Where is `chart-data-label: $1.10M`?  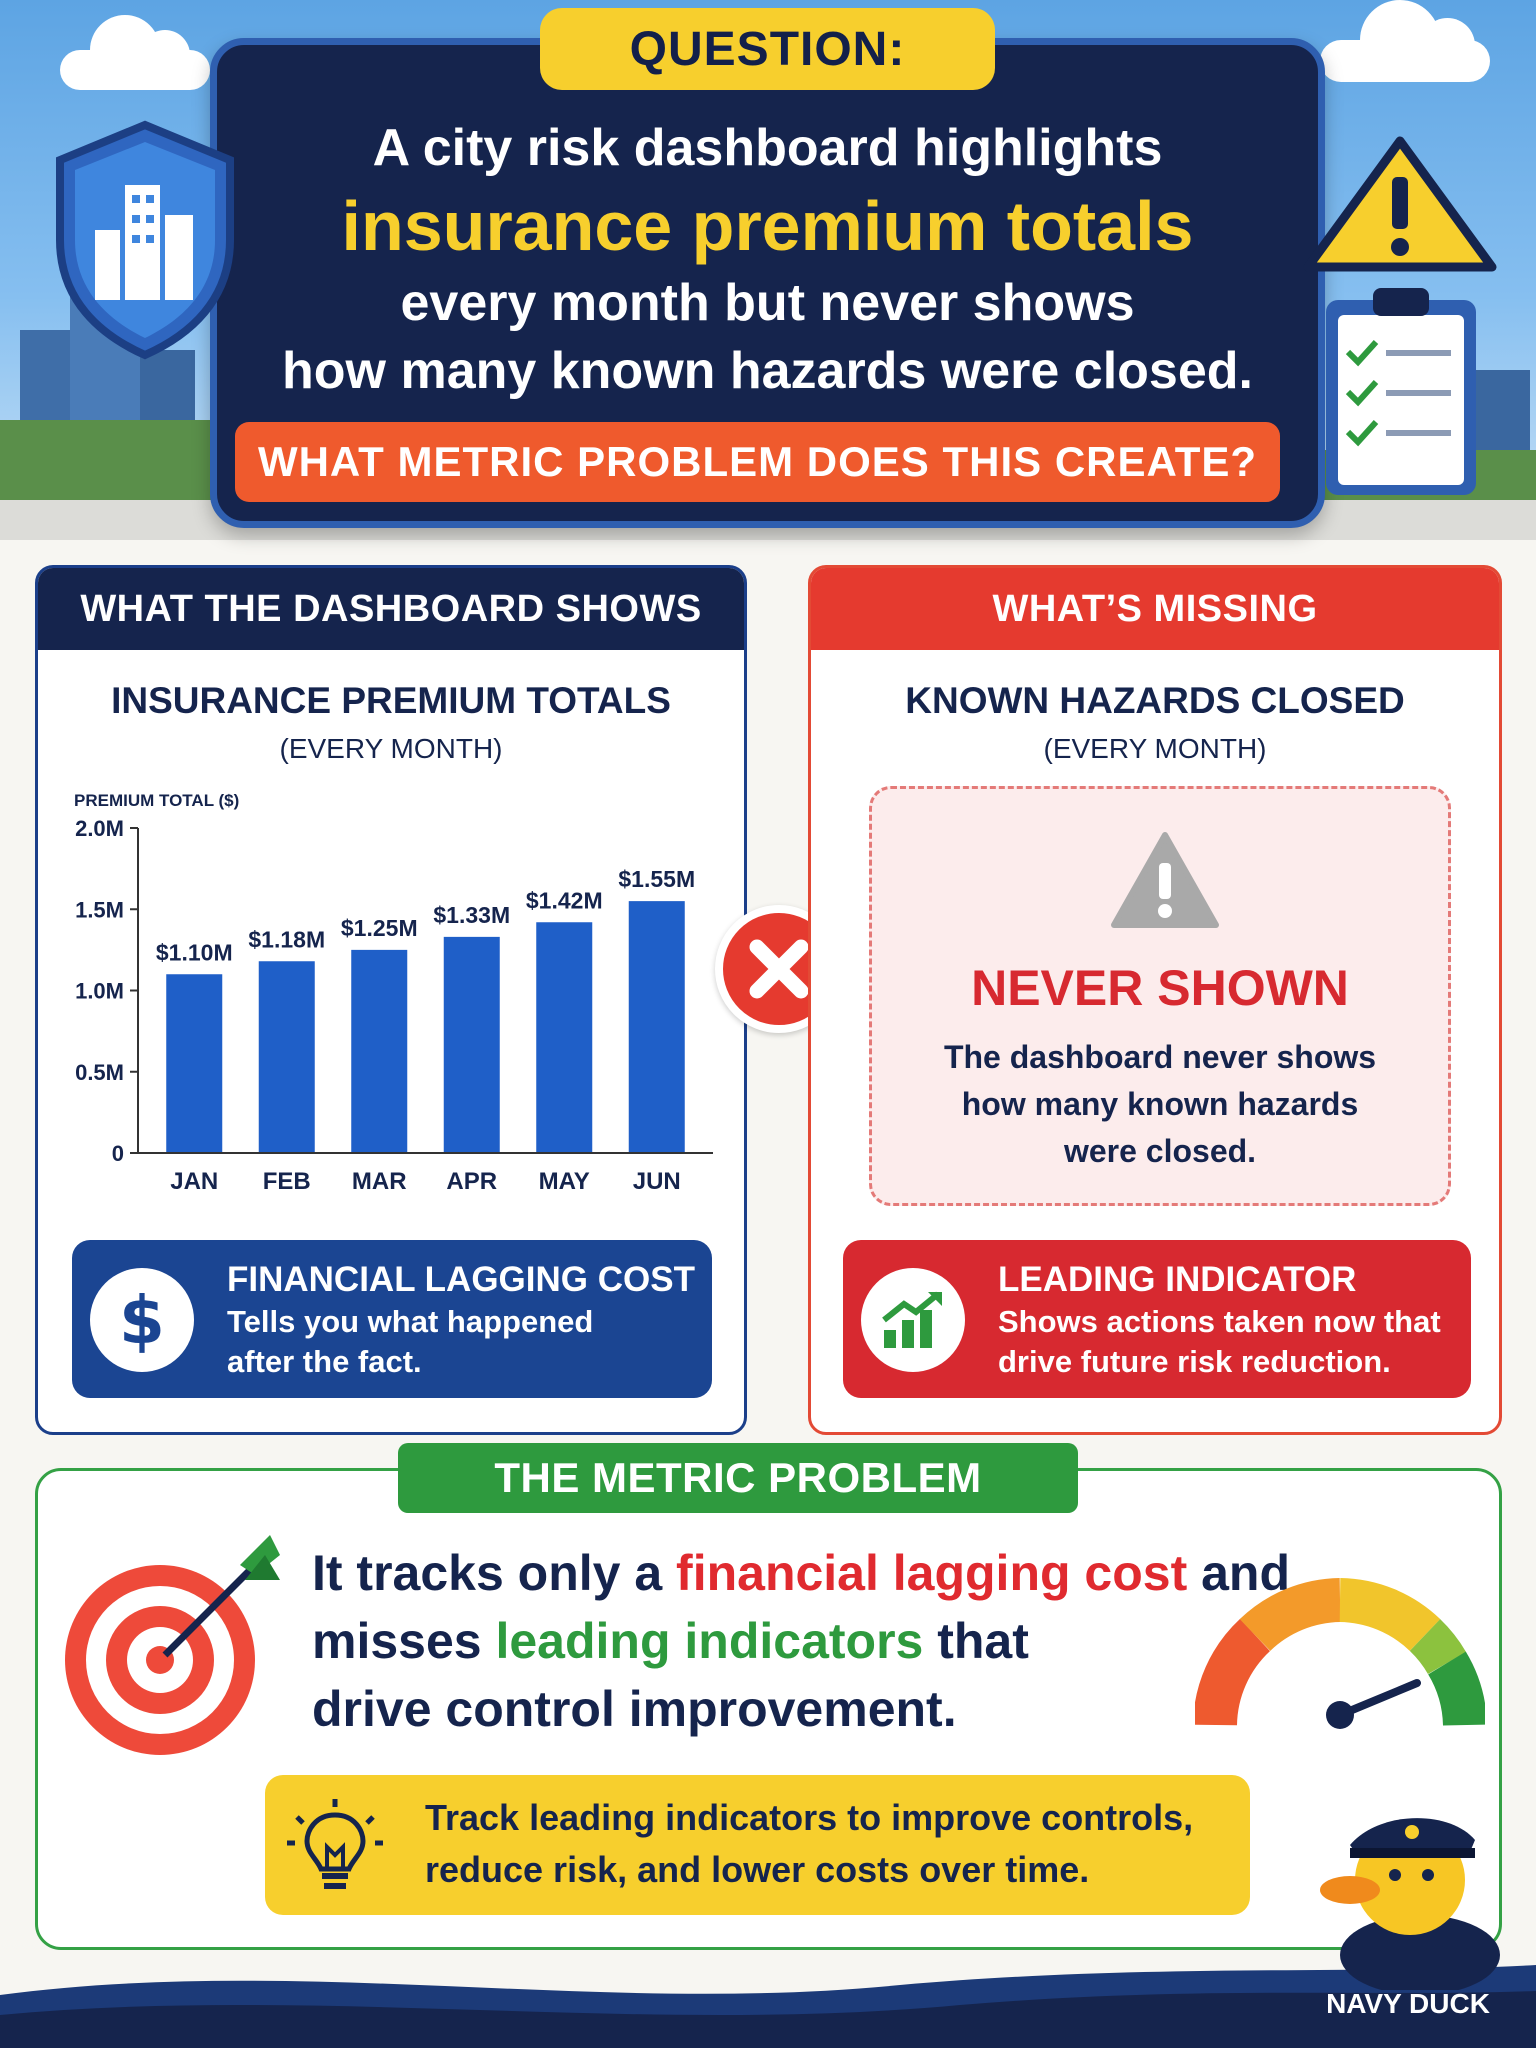 chart-data-label: $1.10M is located at coordinates (194, 952).